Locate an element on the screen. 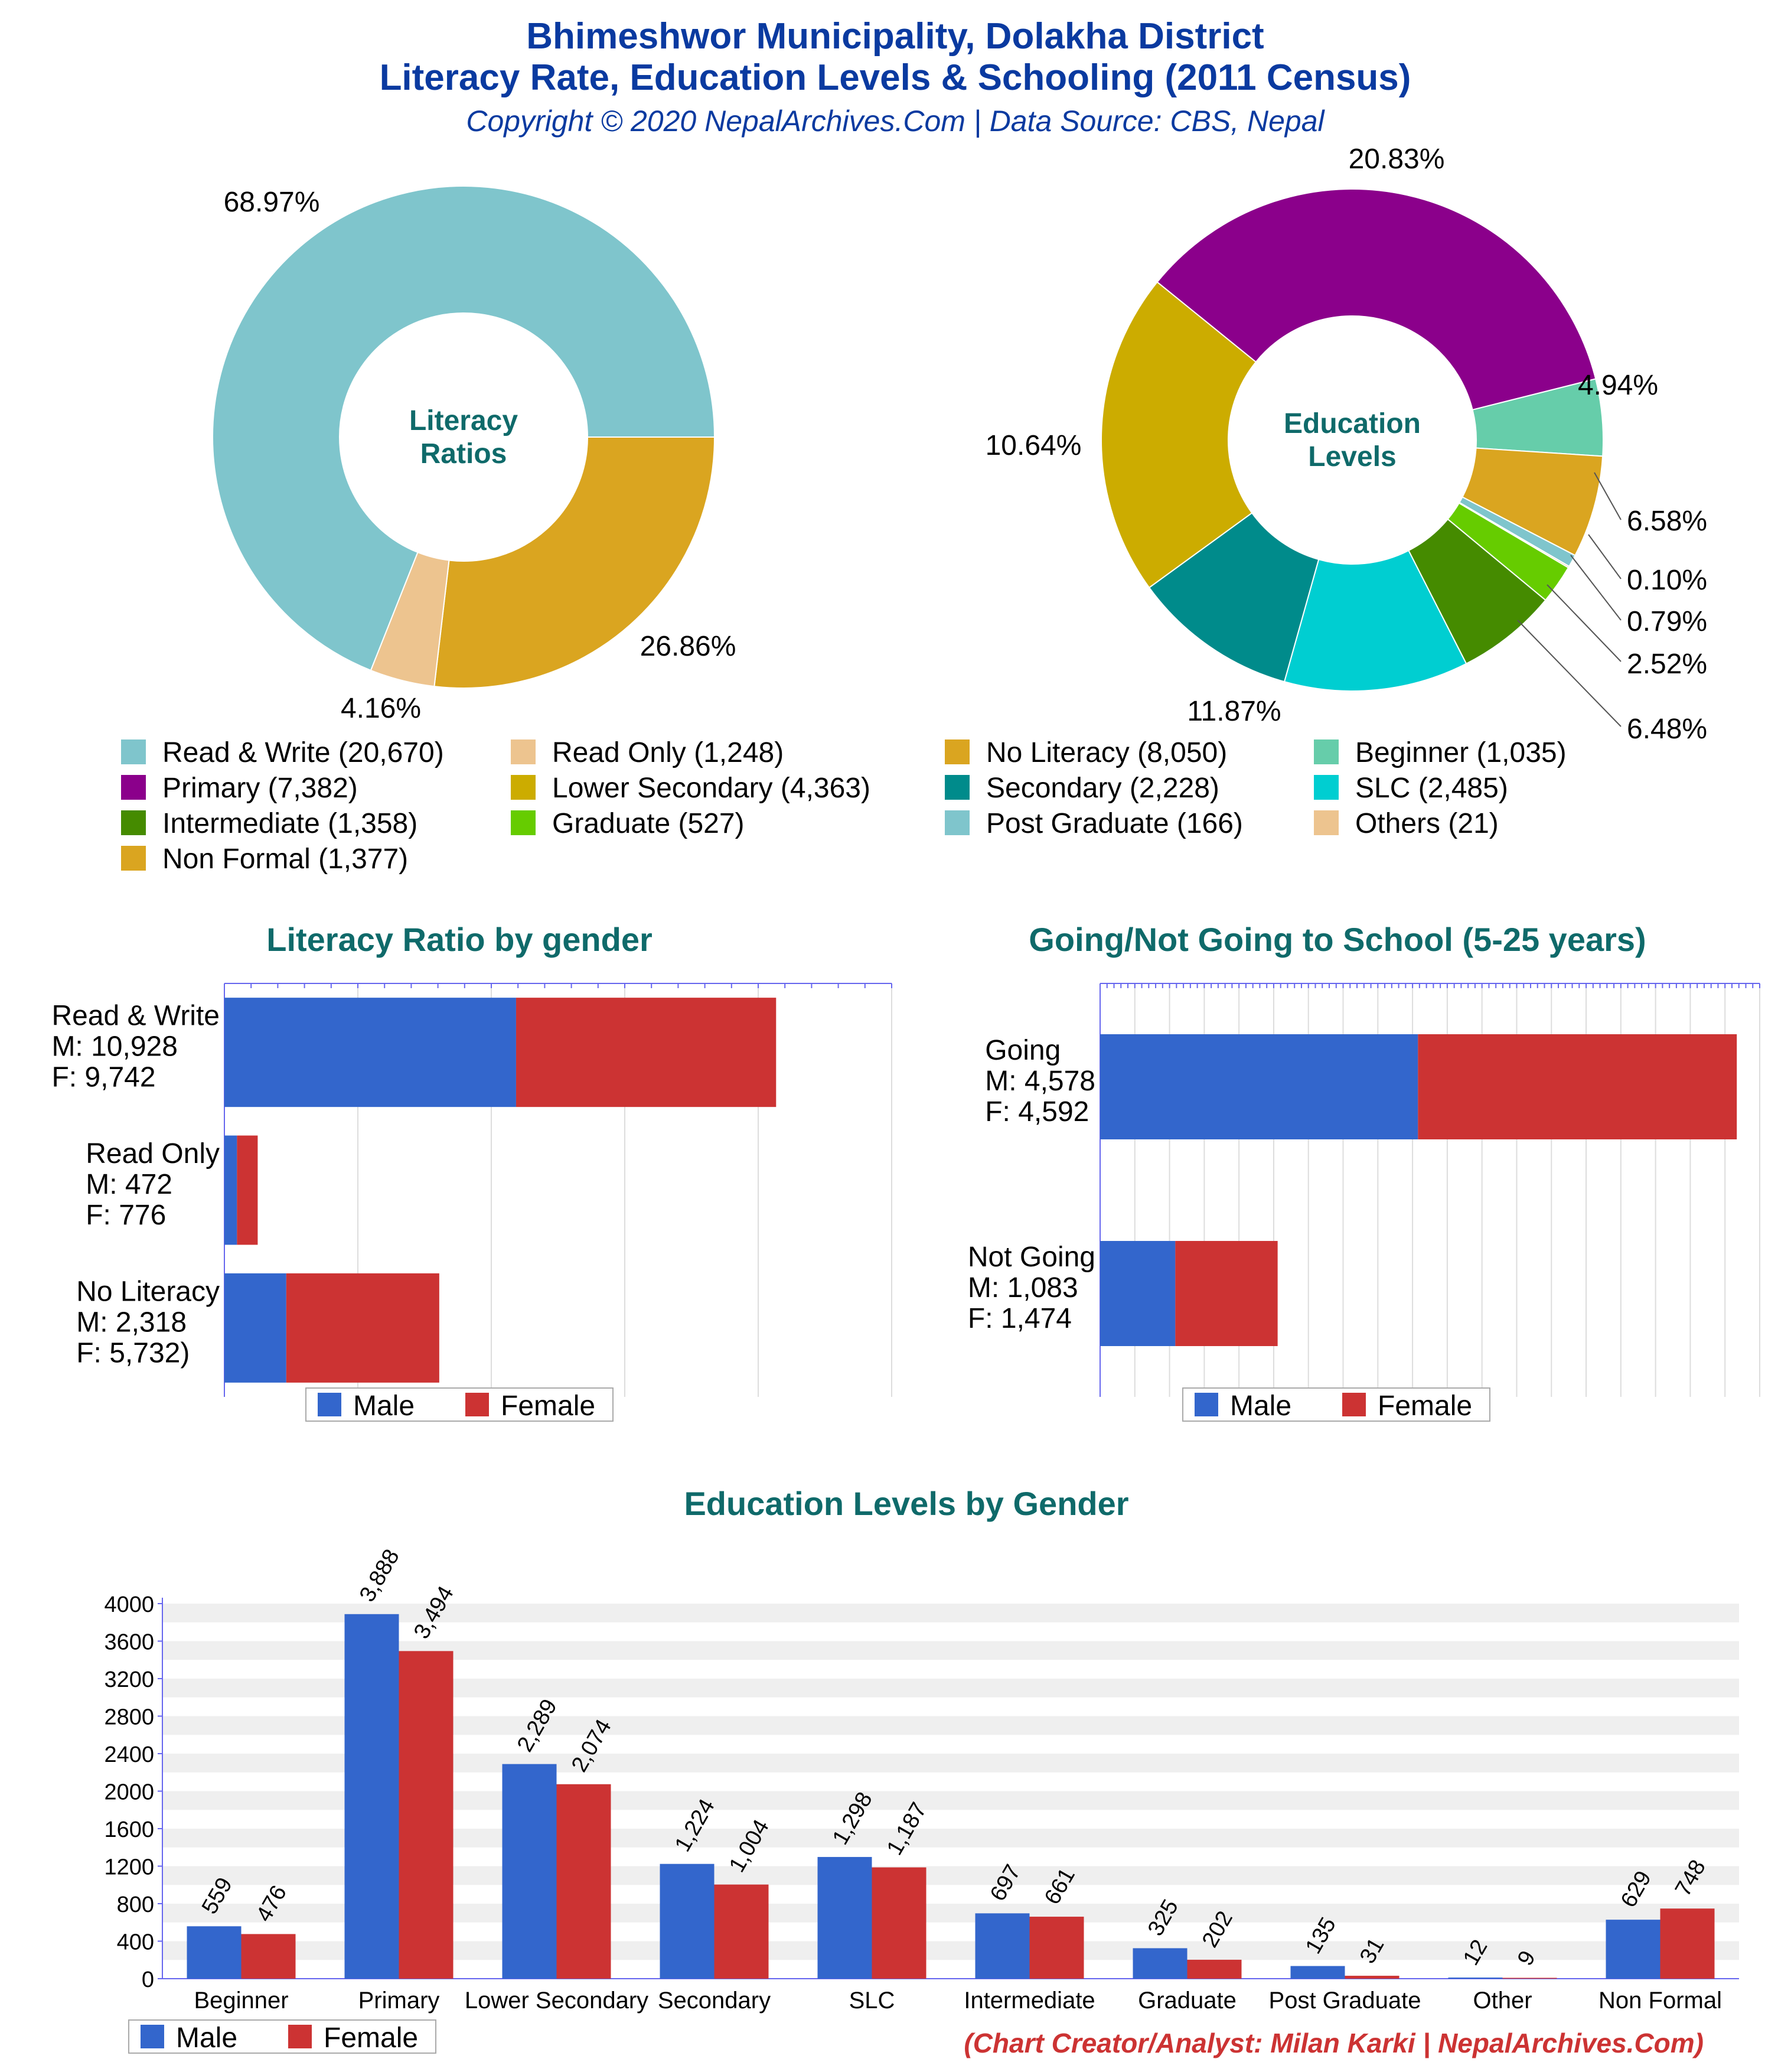  percent-label: 0.10% is located at coordinates (1667, 580).